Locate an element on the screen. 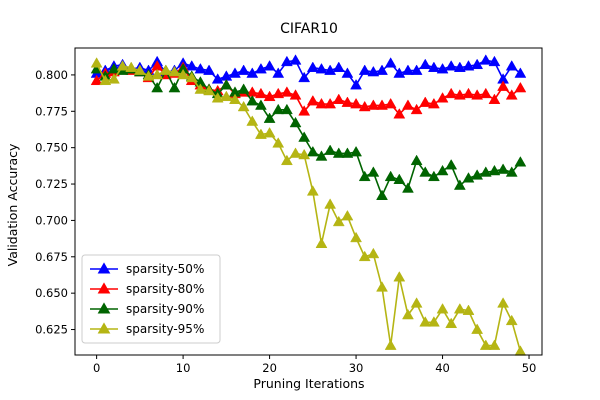 This screenshot has height=400, width=600. legend-label: sparsity-80% is located at coordinates (165, 289).